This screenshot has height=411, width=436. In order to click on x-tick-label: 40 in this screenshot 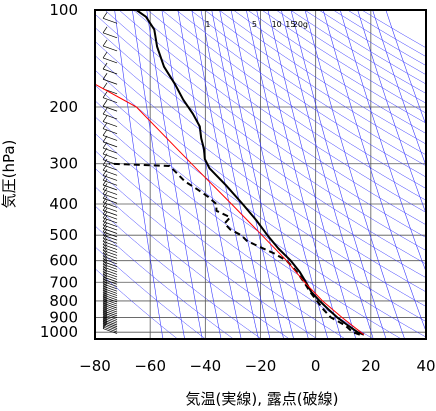, I will do `click(425, 366)`.